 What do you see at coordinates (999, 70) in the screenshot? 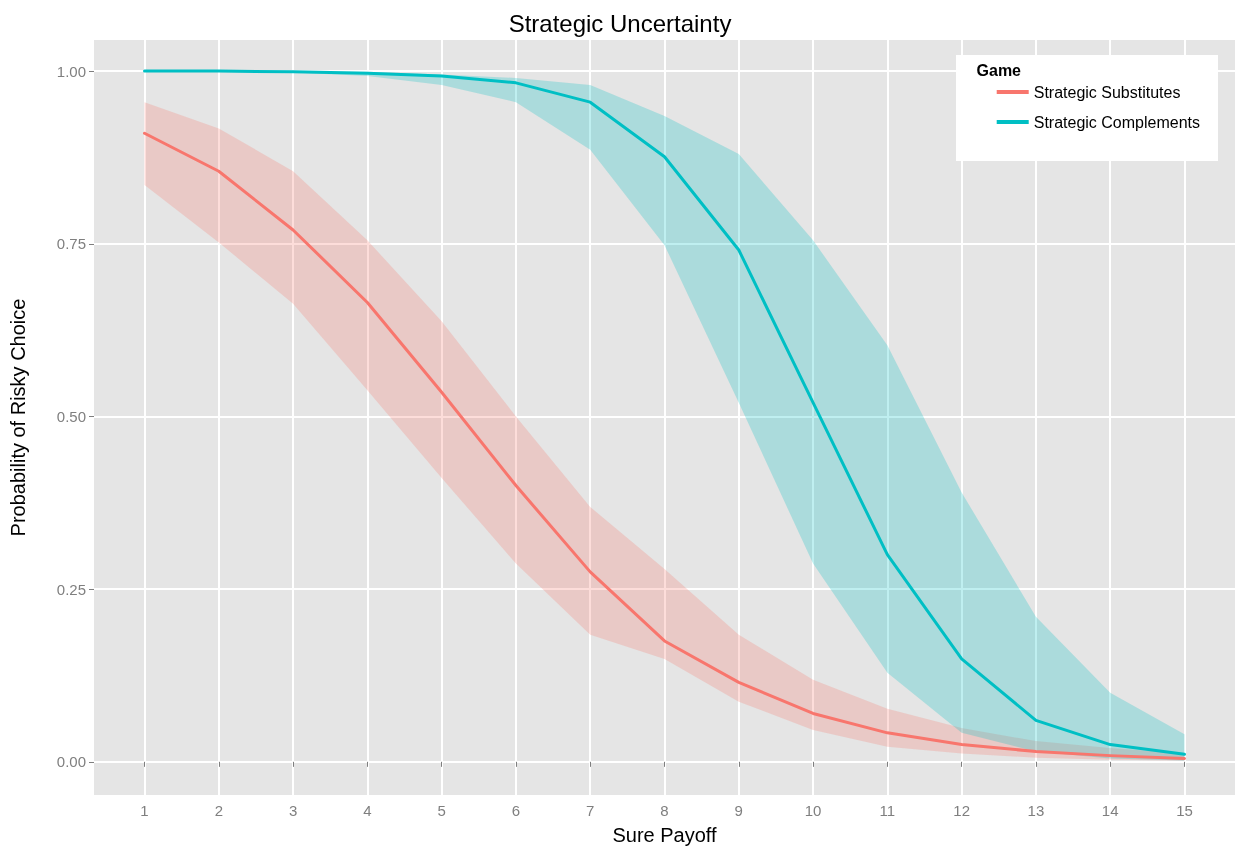
I see `legend-title: Game` at bounding box center [999, 70].